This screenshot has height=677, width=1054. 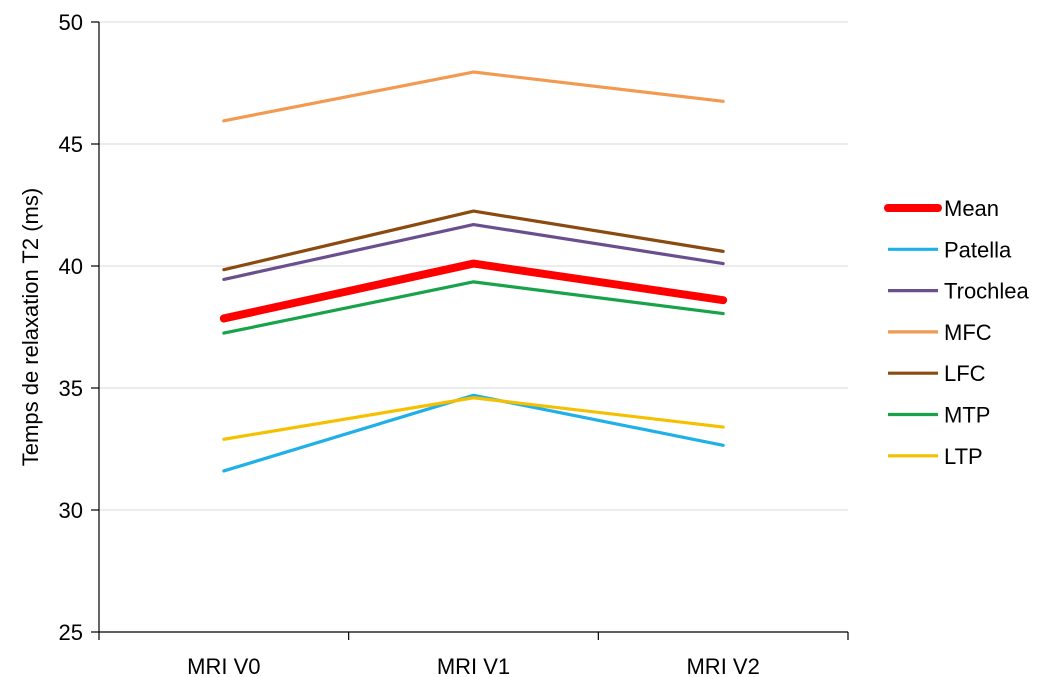 I want to click on series-line-lfc, so click(x=473, y=240).